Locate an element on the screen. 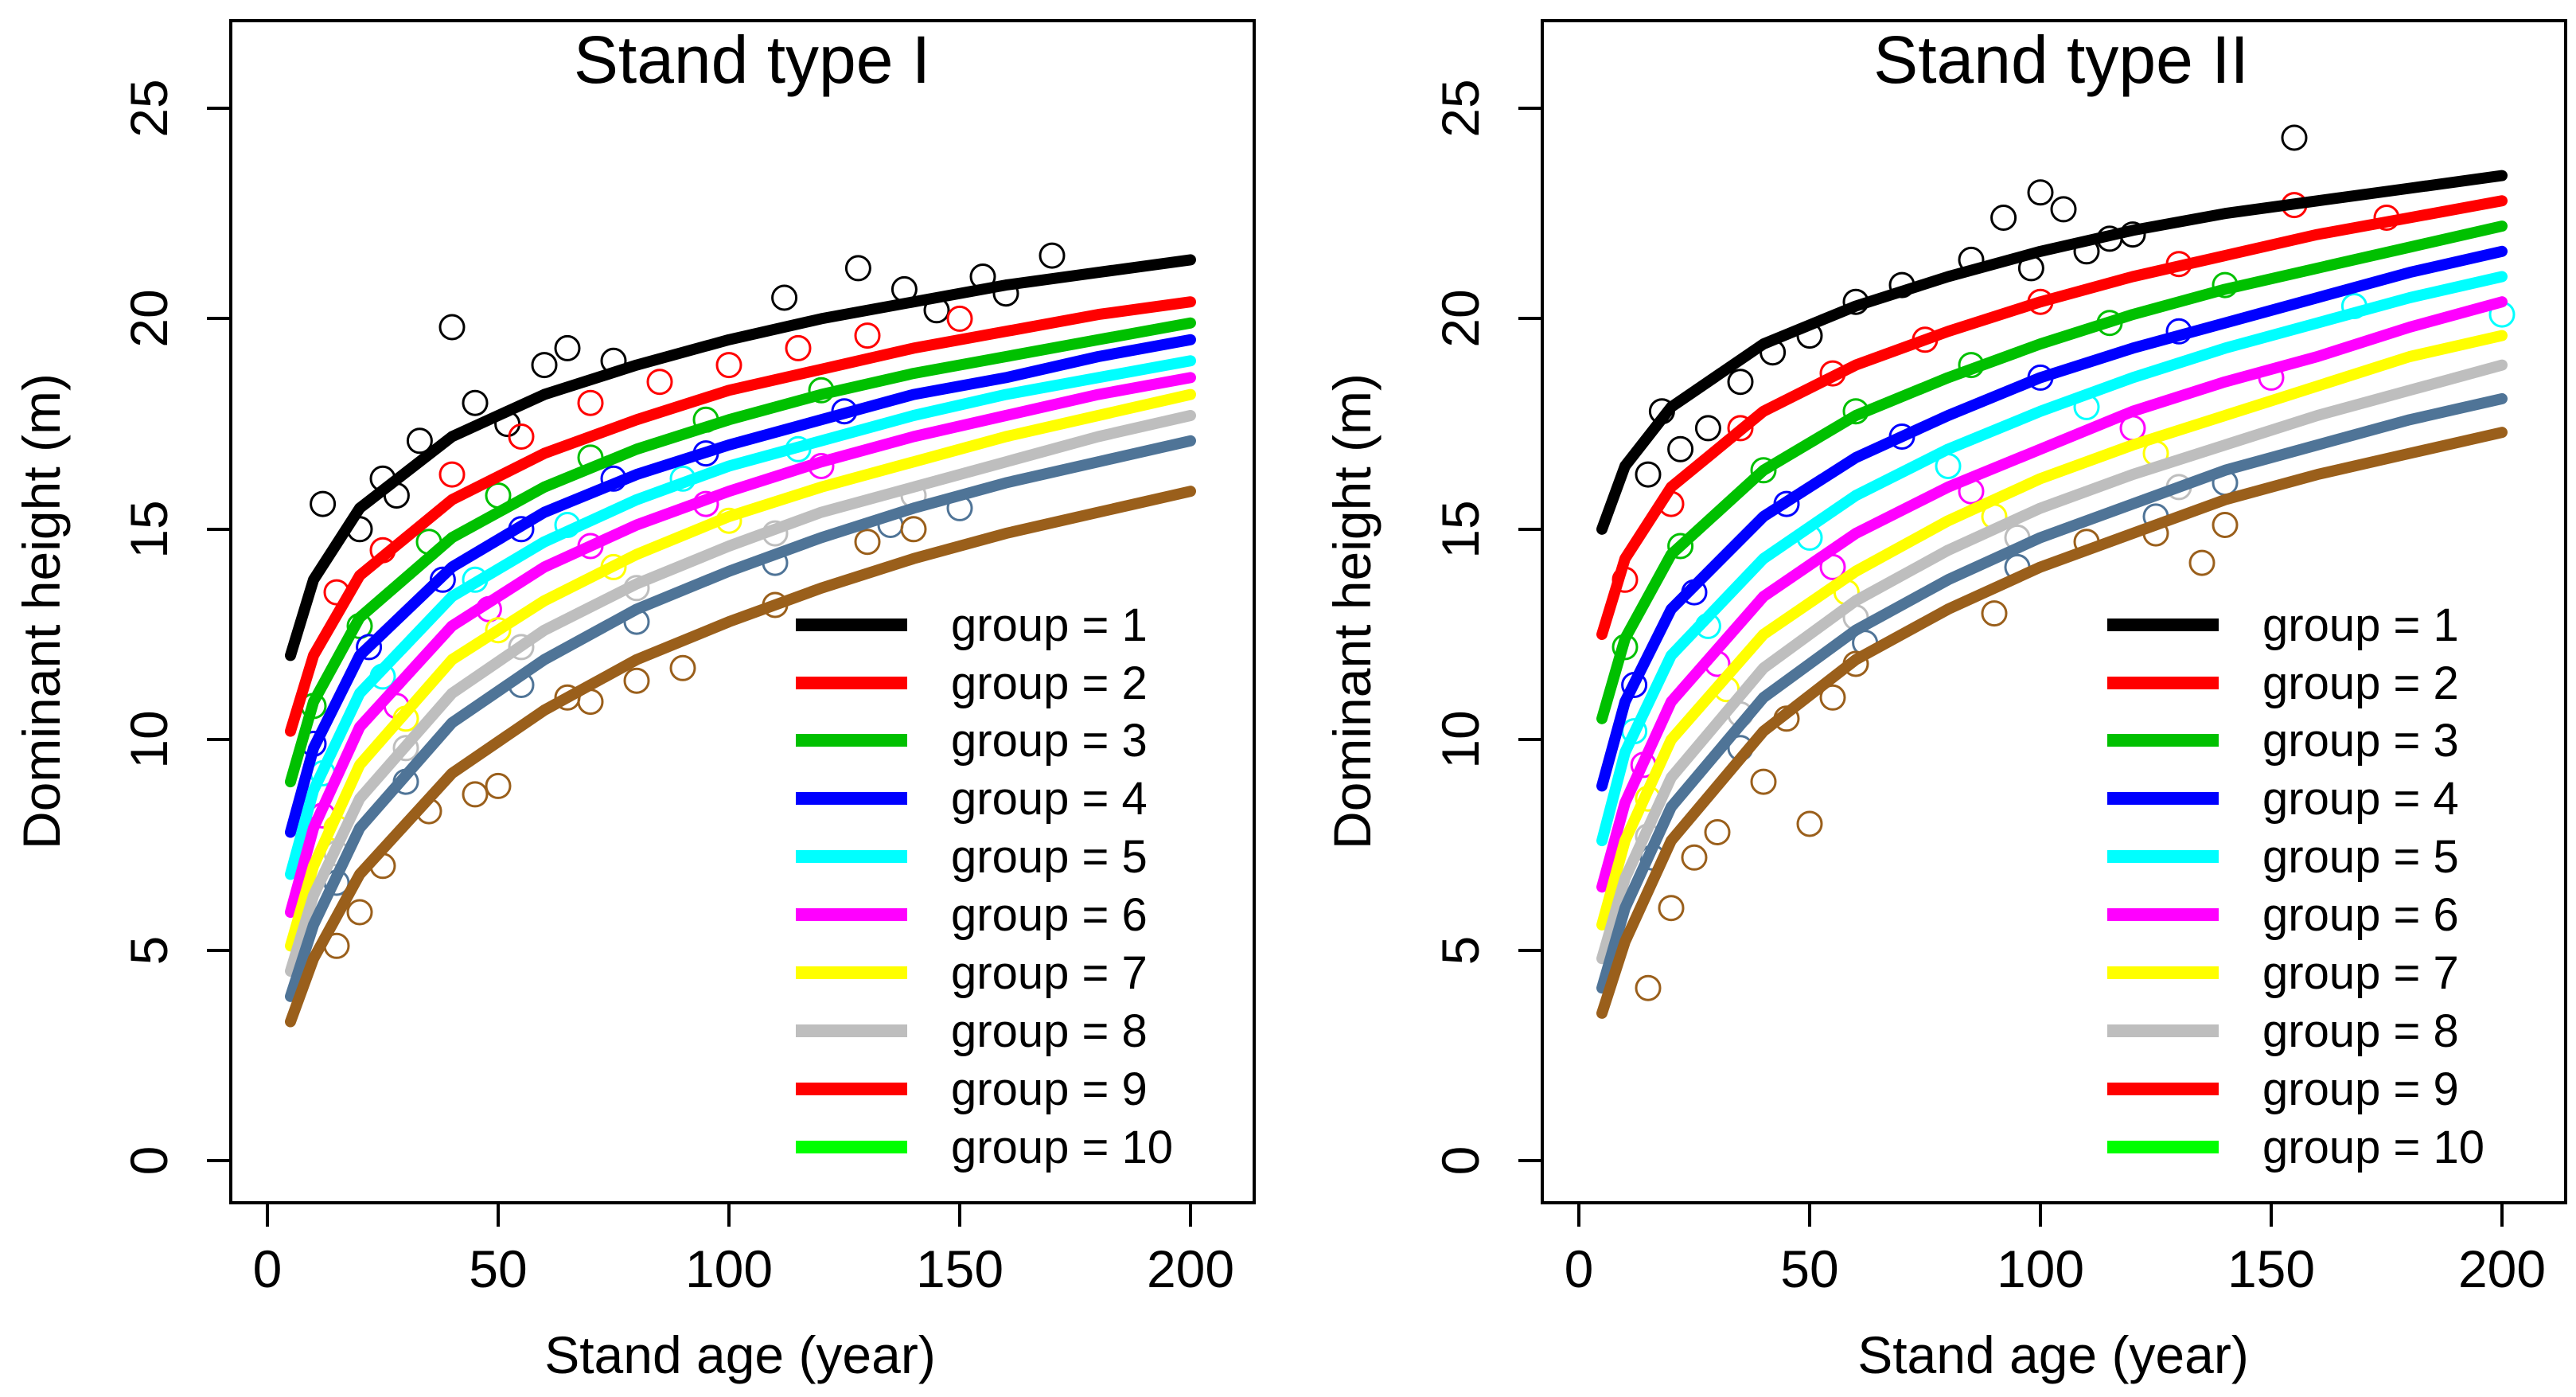 This screenshot has height=1397, width=2576. y-tick-label-10: 10 is located at coordinates (148, 739).